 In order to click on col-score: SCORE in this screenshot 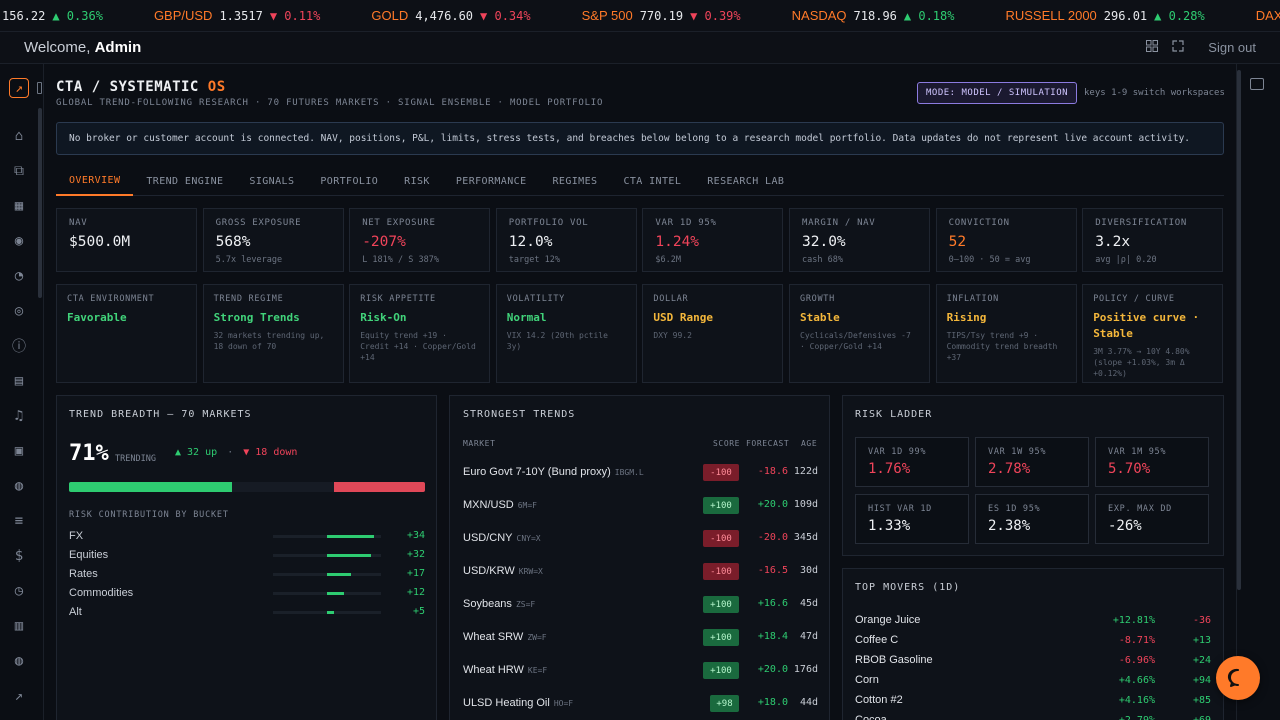, I will do `click(727, 443)`.